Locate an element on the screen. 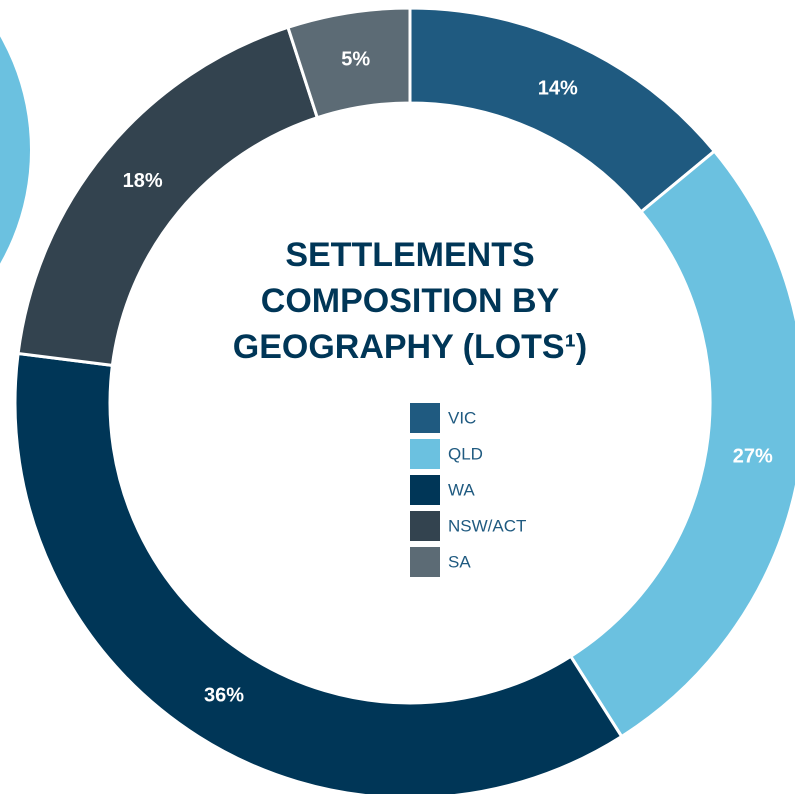  legend-label: QLD is located at coordinates (465, 453).